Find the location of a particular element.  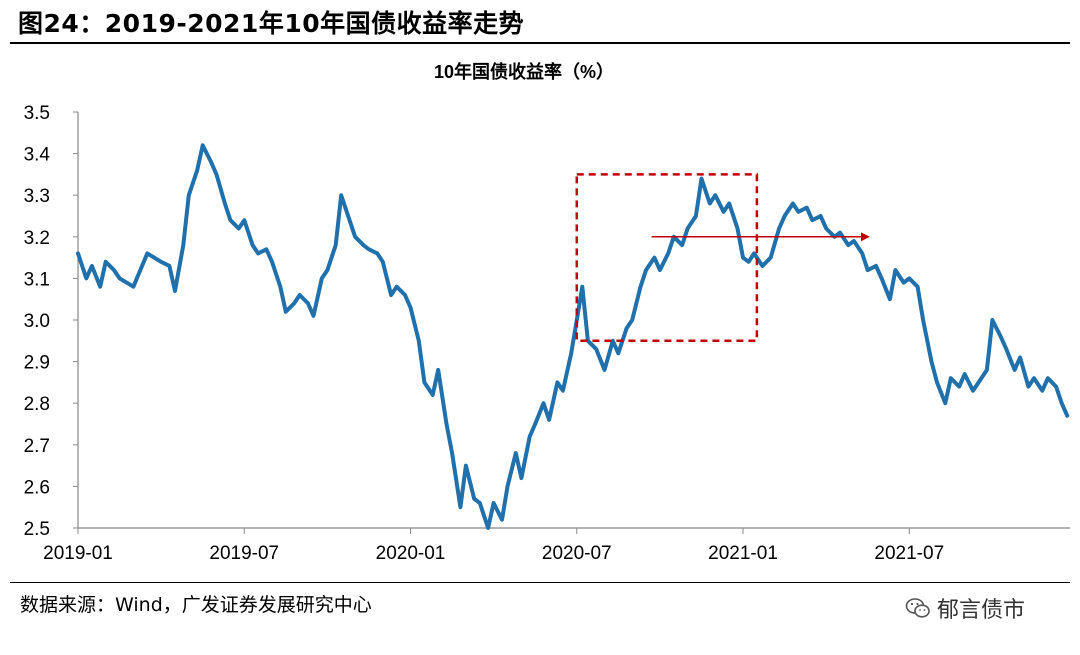

y-axis: 2.5 2.6 2.7 2.8 2.9 3.0 3.1 3.2 3.3 3.4 3.5 is located at coordinates (51, 321).